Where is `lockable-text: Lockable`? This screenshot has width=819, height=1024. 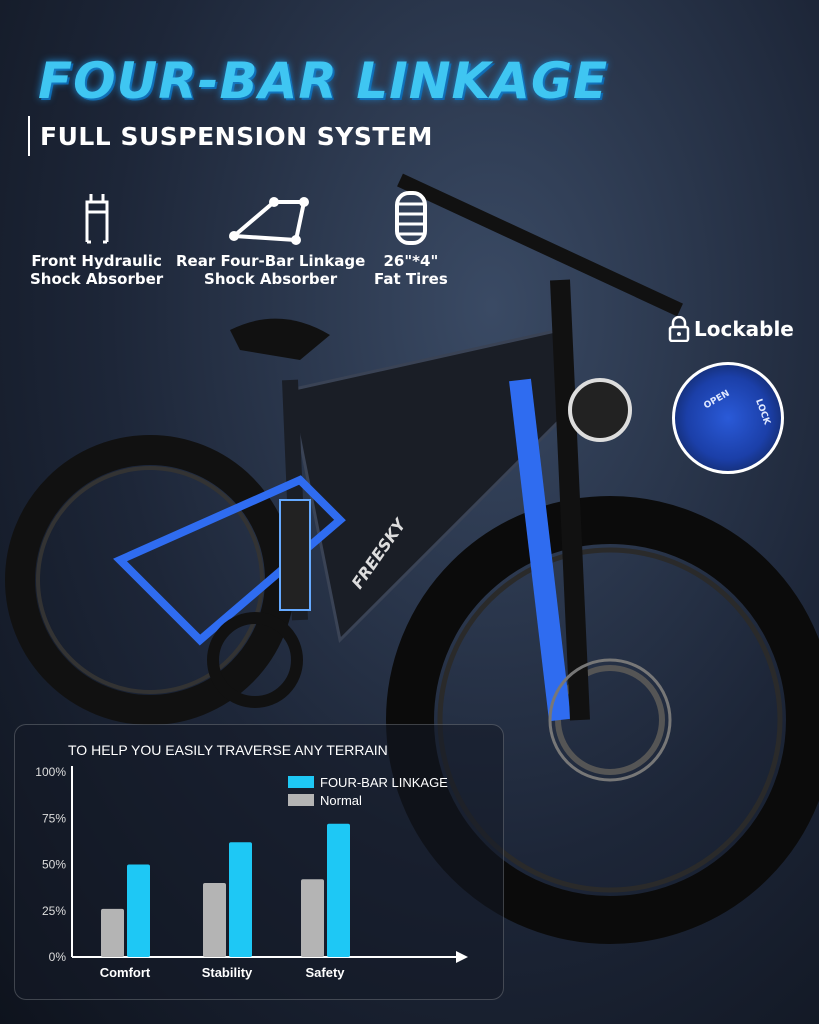 lockable-text: Lockable is located at coordinates (744, 329).